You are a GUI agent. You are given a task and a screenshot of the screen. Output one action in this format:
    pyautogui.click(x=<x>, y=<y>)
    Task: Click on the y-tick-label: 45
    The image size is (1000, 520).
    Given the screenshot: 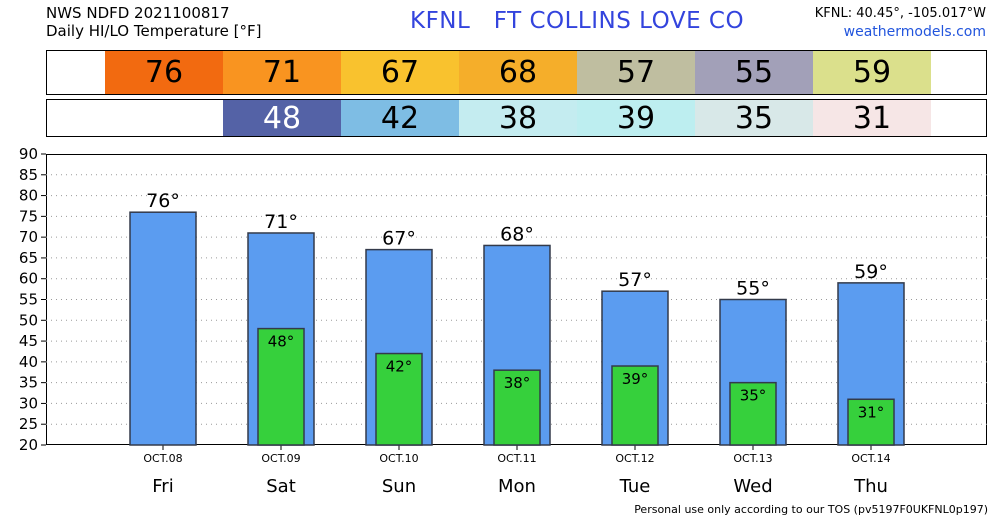 What is the action you would take?
    pyautogui.click(x=28, y=341)
    